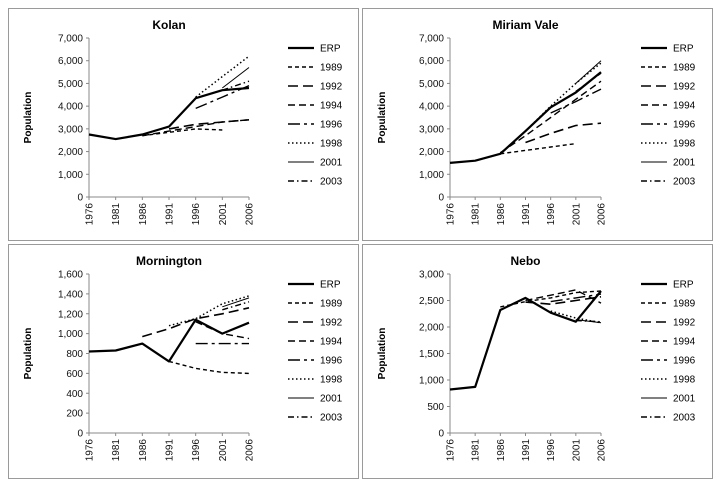 This screenshot has height=482, width=720. Describe the element at coordinates (70, 314) in the screenshot. I see `y-tick-label: 1,200` at that location.